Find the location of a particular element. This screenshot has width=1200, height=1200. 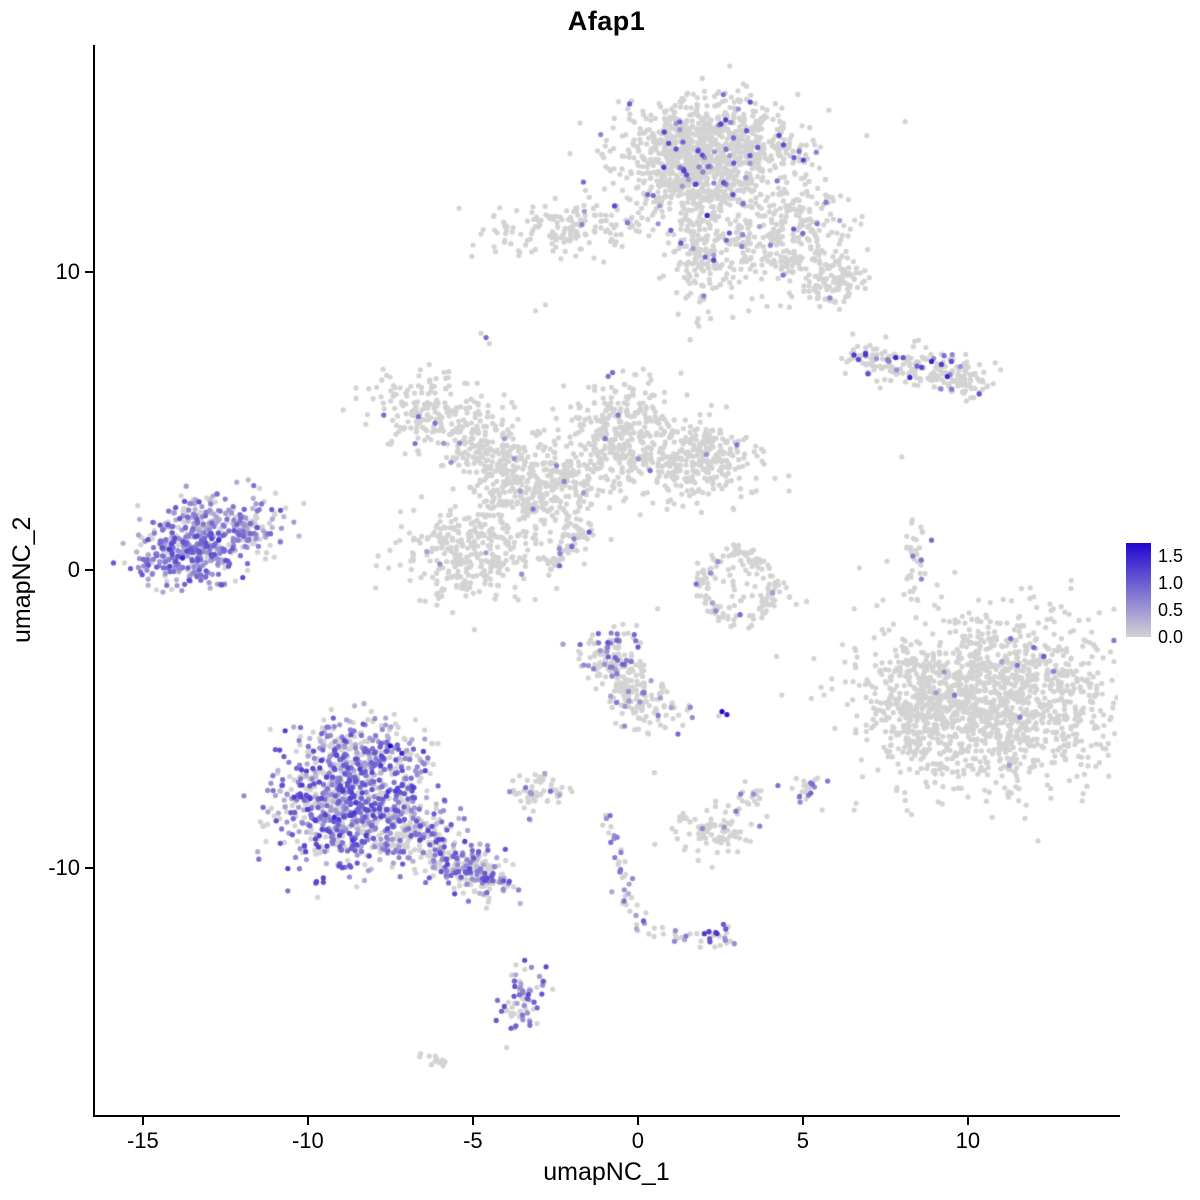

x-tick-label: 10 is located at coordinates (968, 1140).